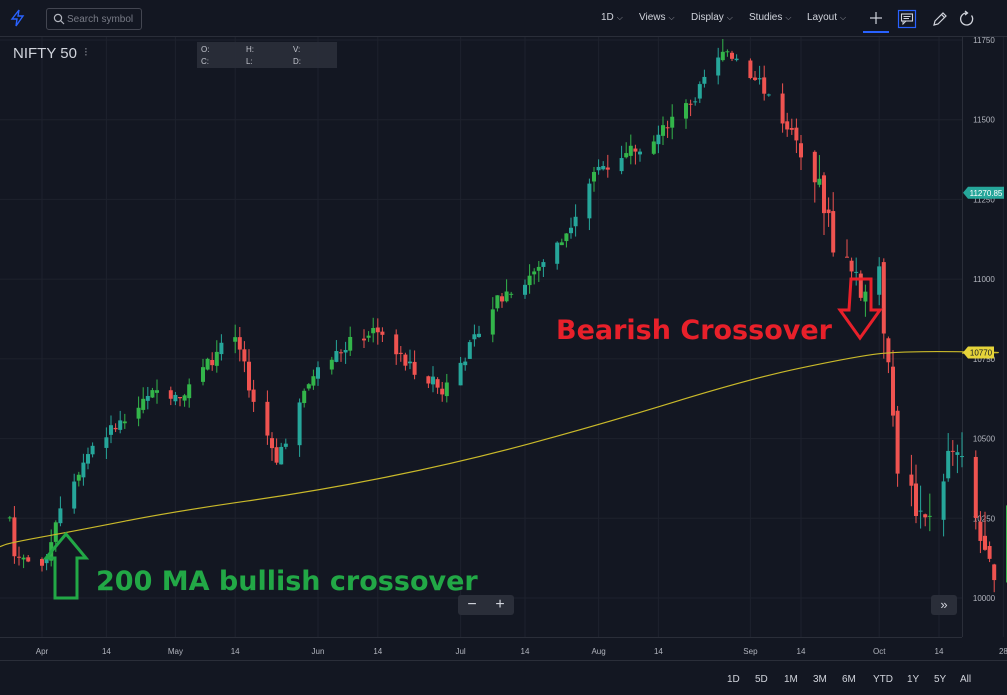 The height and width of the screenshot is (695, 1007). I want to click on high-label: H:, so click(250, 49).